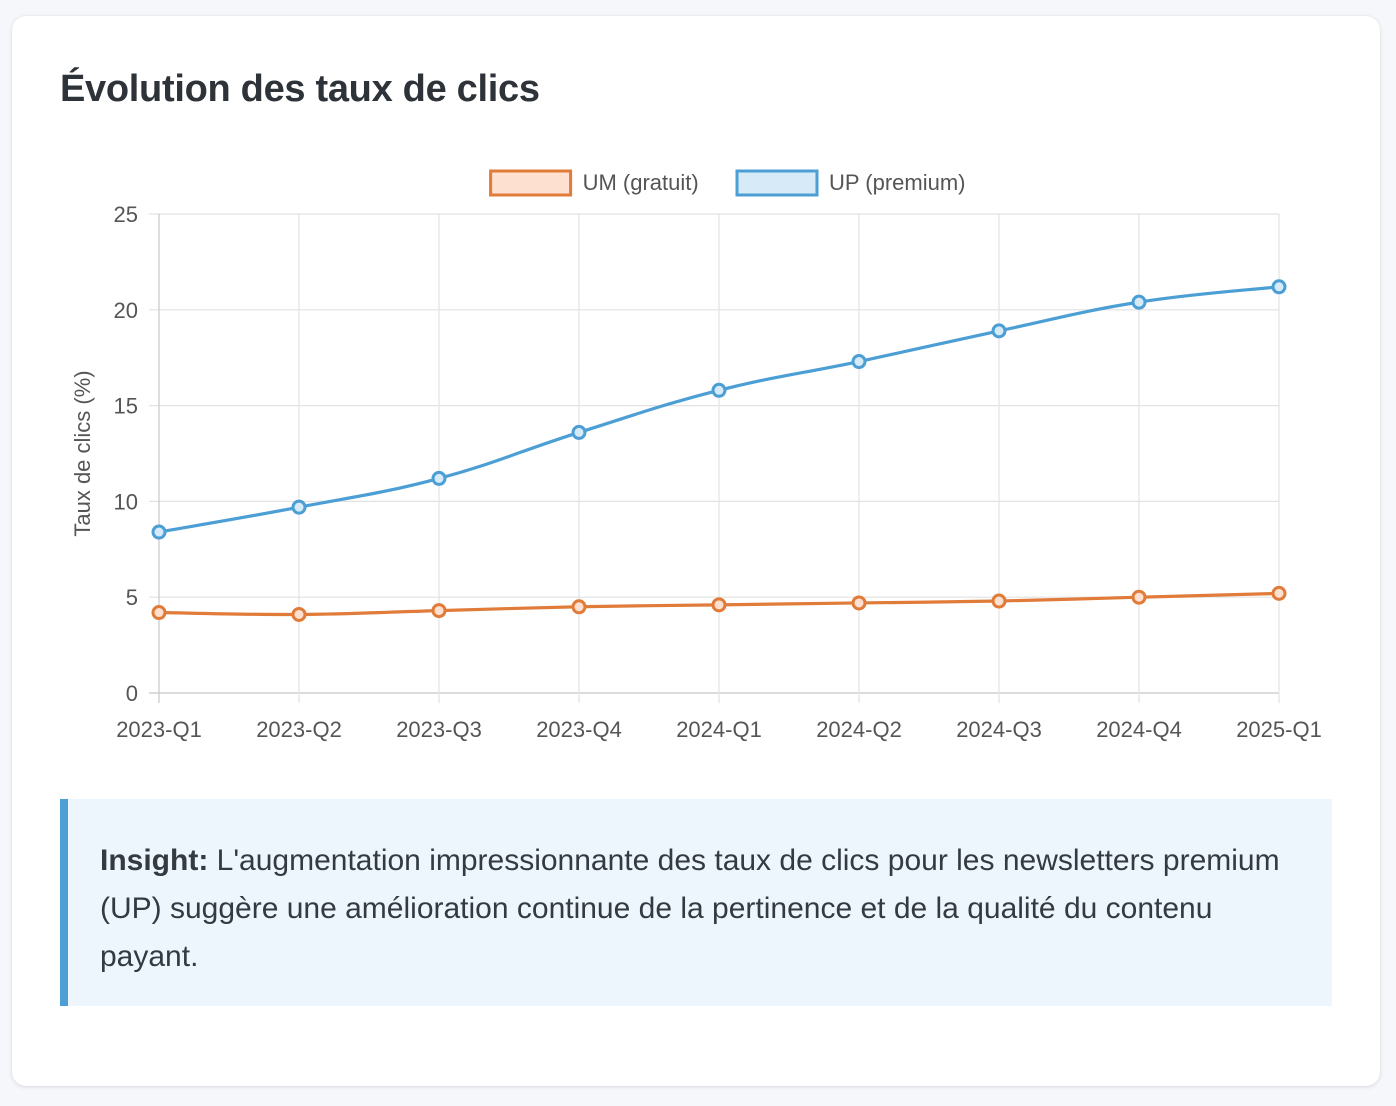 The width and height of the screenshot is (1396, 1106). I want to click on y-tick-label: 0, so click(132, 693).